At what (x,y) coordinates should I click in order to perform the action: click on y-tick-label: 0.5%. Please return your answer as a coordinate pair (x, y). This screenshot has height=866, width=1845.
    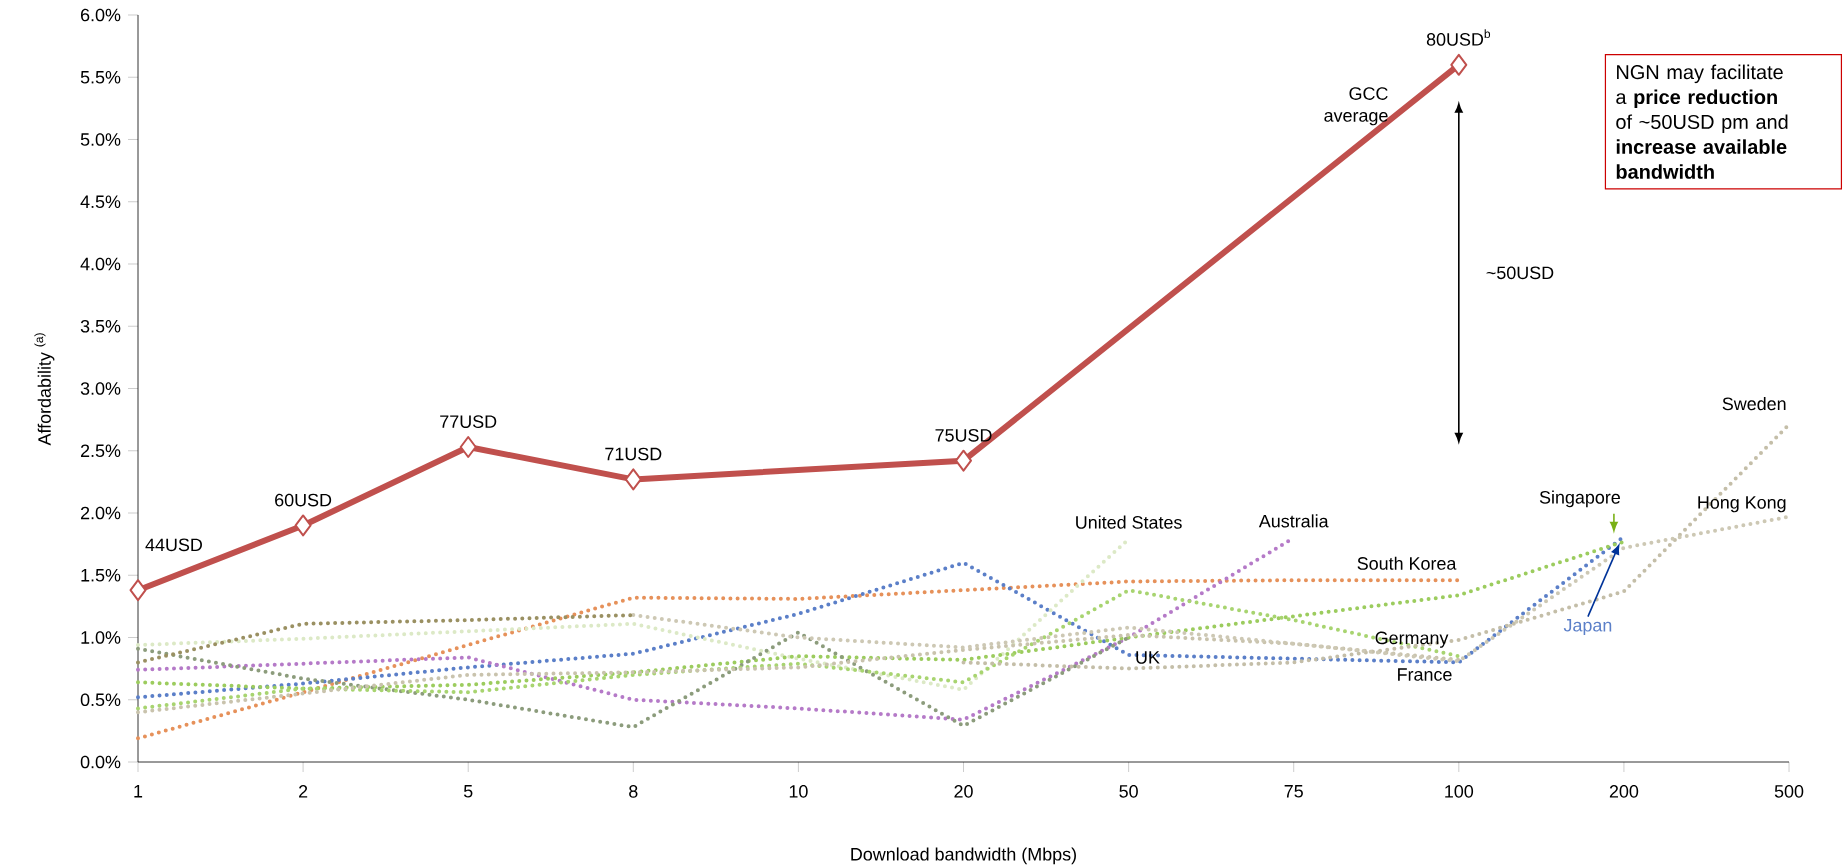
    Looking at the image, I should click on (100, 700).